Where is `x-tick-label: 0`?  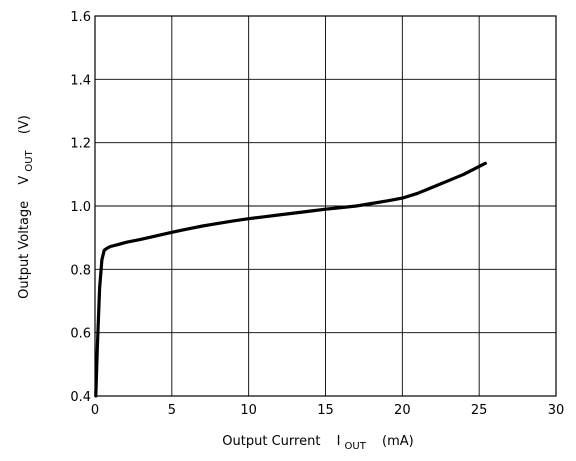
x-tick-label: 0 is located at coordinates (95, 410).